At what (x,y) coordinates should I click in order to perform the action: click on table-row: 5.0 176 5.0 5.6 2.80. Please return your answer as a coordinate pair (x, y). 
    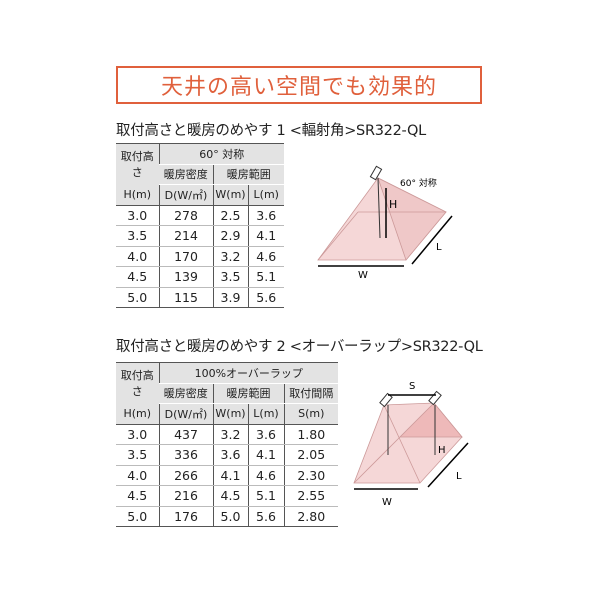
    Looking at the image, I should click on (227, 516).